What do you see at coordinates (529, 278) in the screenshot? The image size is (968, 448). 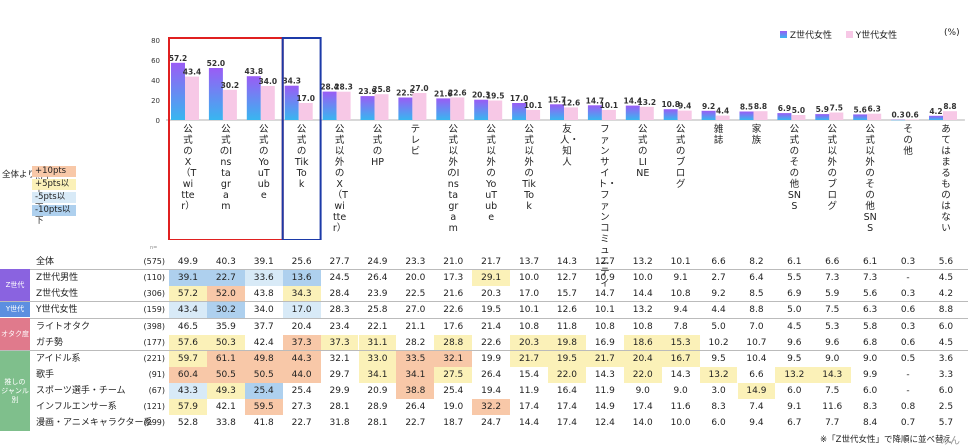 I see `table-cell: 10.0` at bounding box center [529, 278].